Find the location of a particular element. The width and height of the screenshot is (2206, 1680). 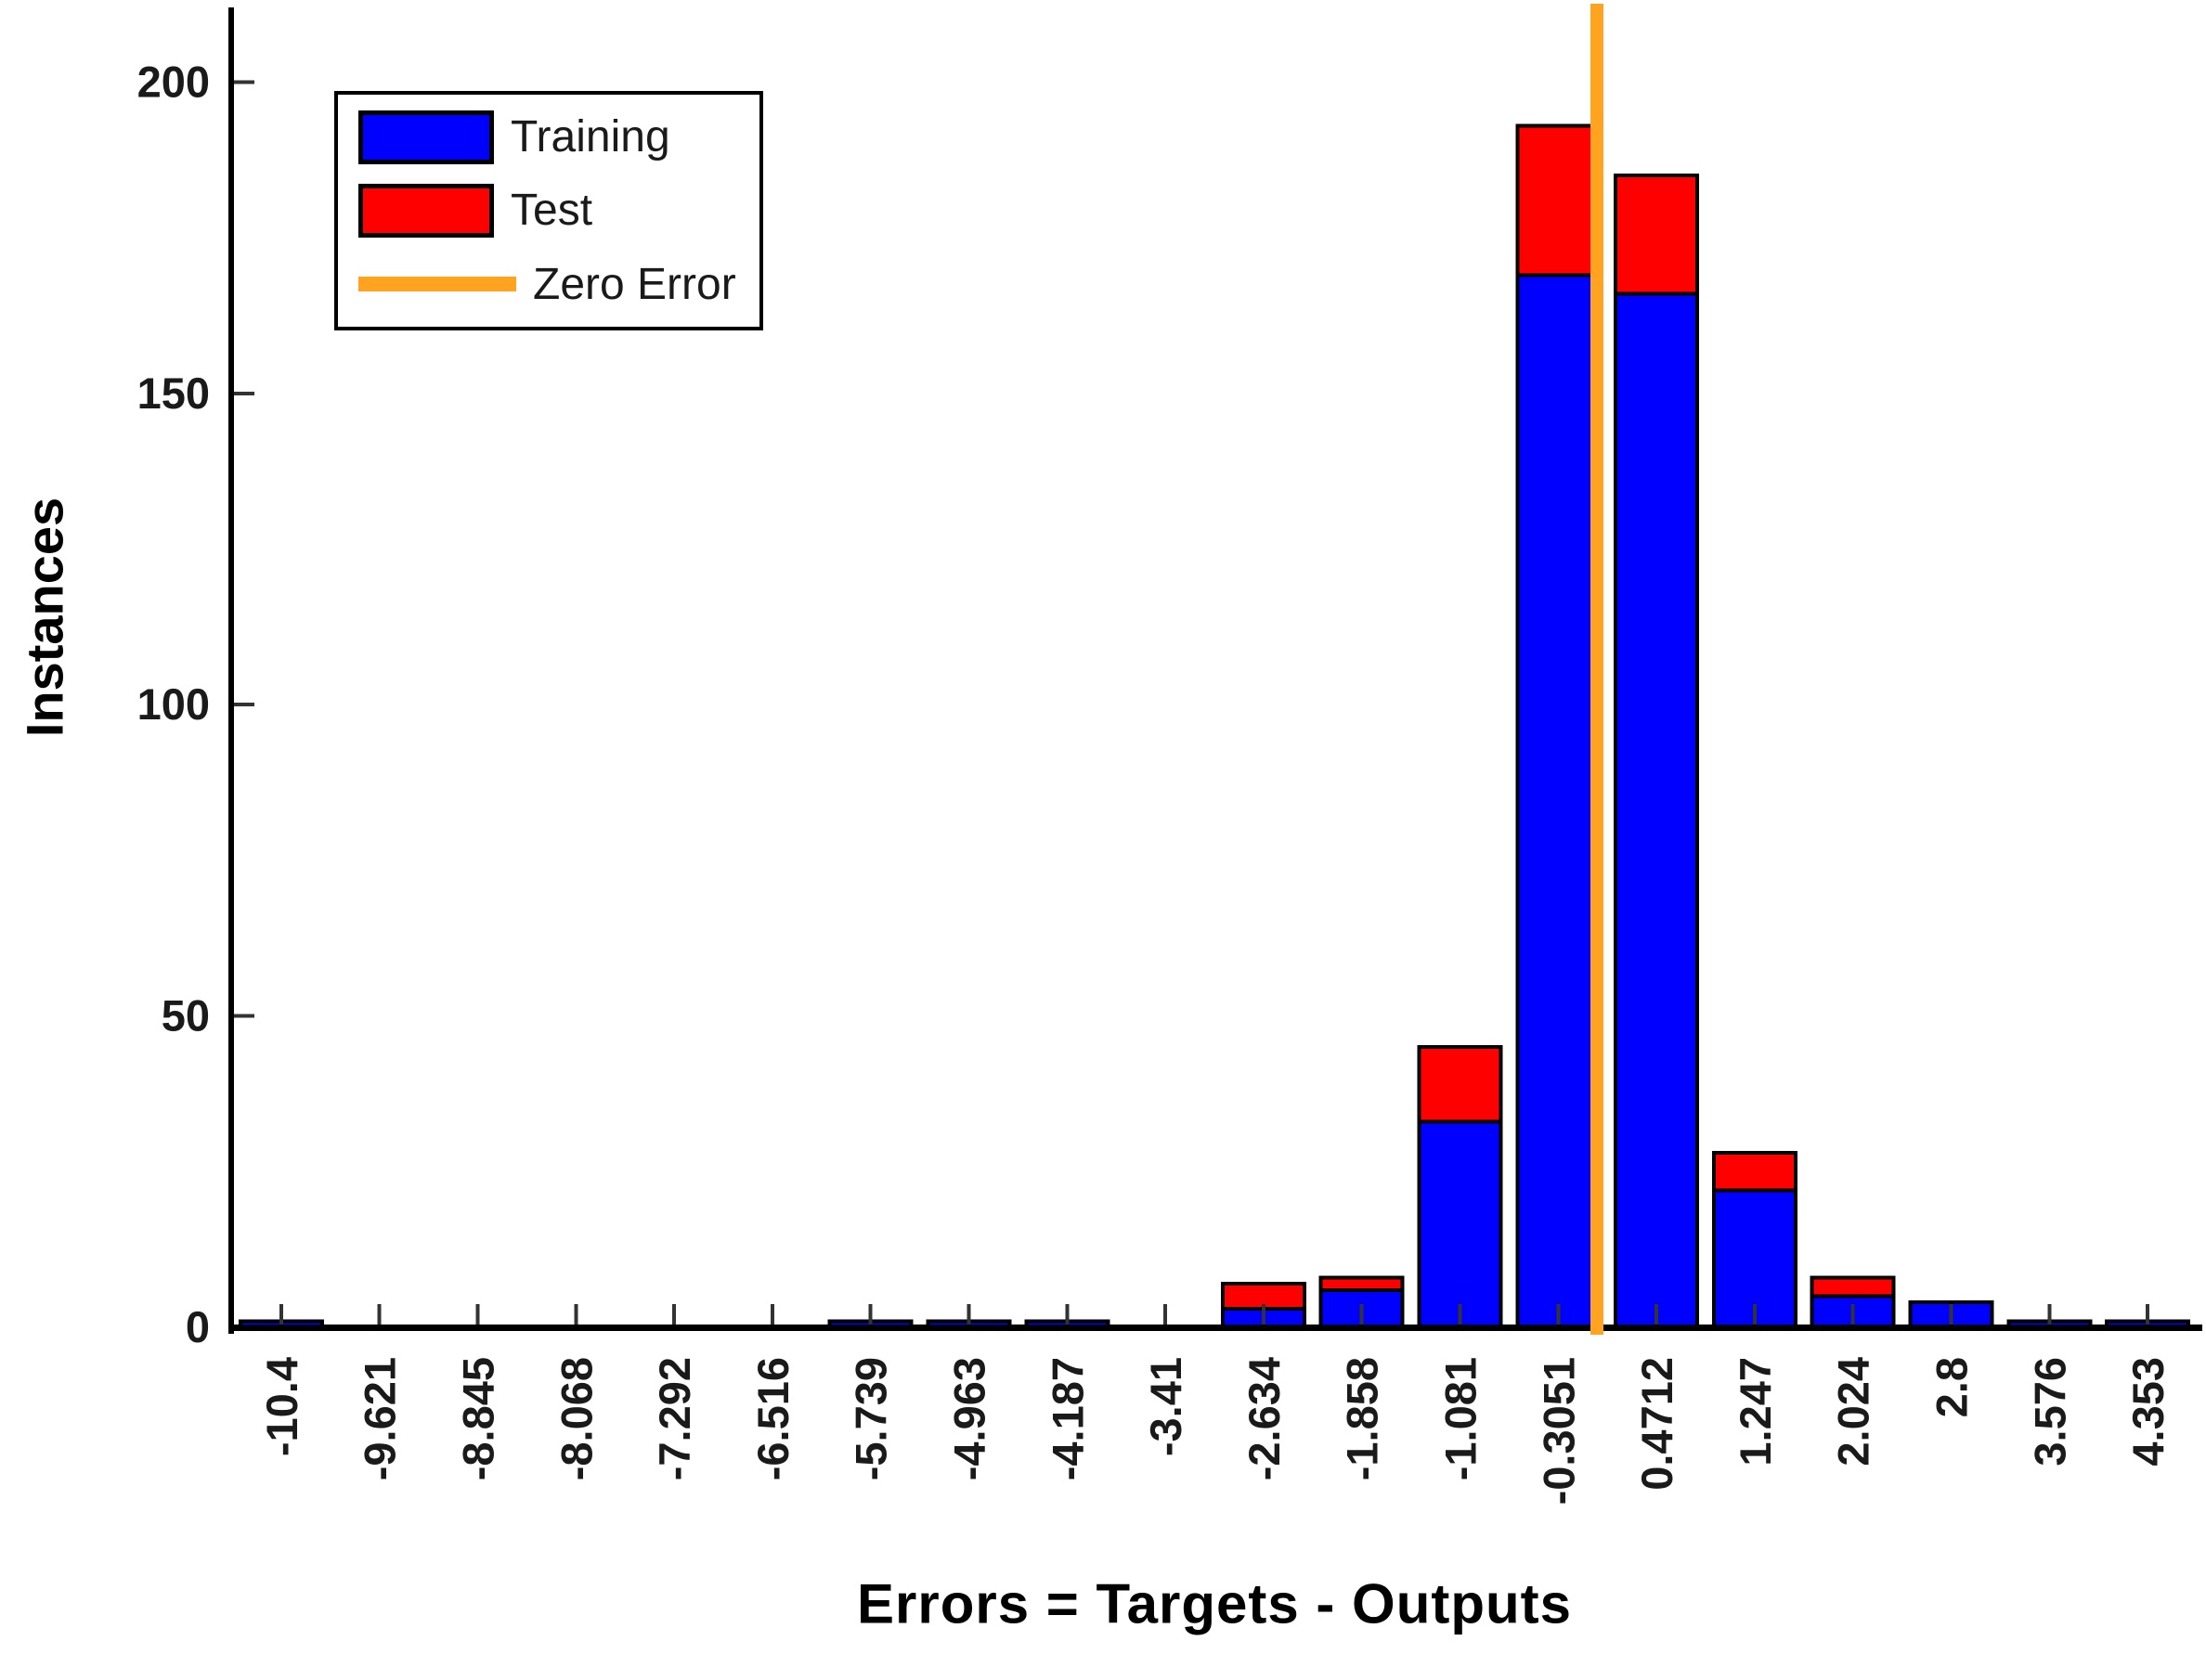

x-axis-line is located at coordinates (1215, 1328).